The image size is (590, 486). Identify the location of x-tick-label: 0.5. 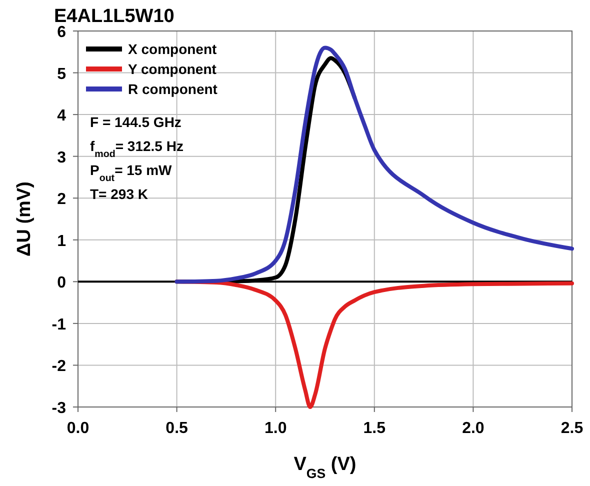
(177, 428).